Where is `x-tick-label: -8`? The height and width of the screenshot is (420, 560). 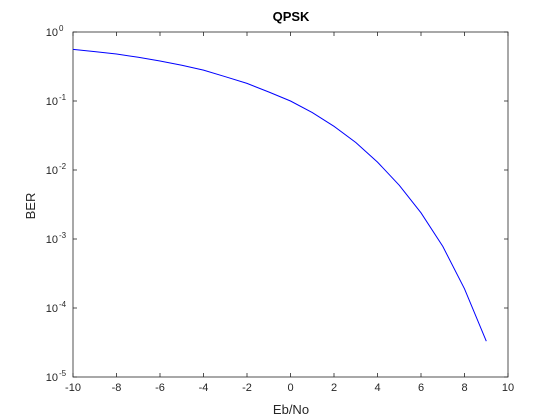
x-tick-label: -8 is located at coordinates (117, 388).